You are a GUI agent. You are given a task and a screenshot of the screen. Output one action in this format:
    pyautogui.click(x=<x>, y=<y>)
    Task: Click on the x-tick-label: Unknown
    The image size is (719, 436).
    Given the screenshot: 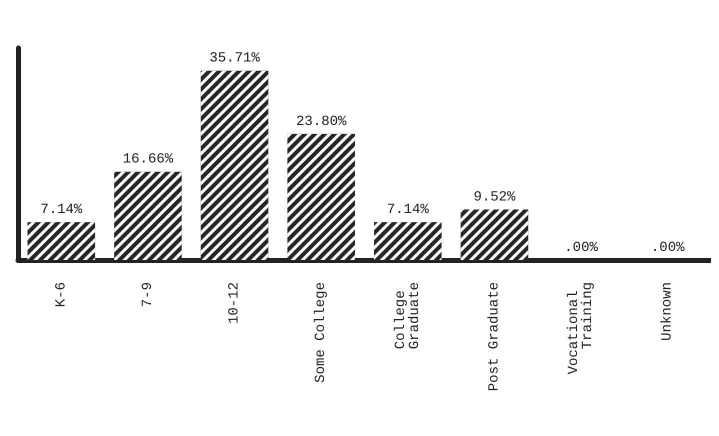 What is the action you would take?
    pyautogui.click(x=668, y=311)
    